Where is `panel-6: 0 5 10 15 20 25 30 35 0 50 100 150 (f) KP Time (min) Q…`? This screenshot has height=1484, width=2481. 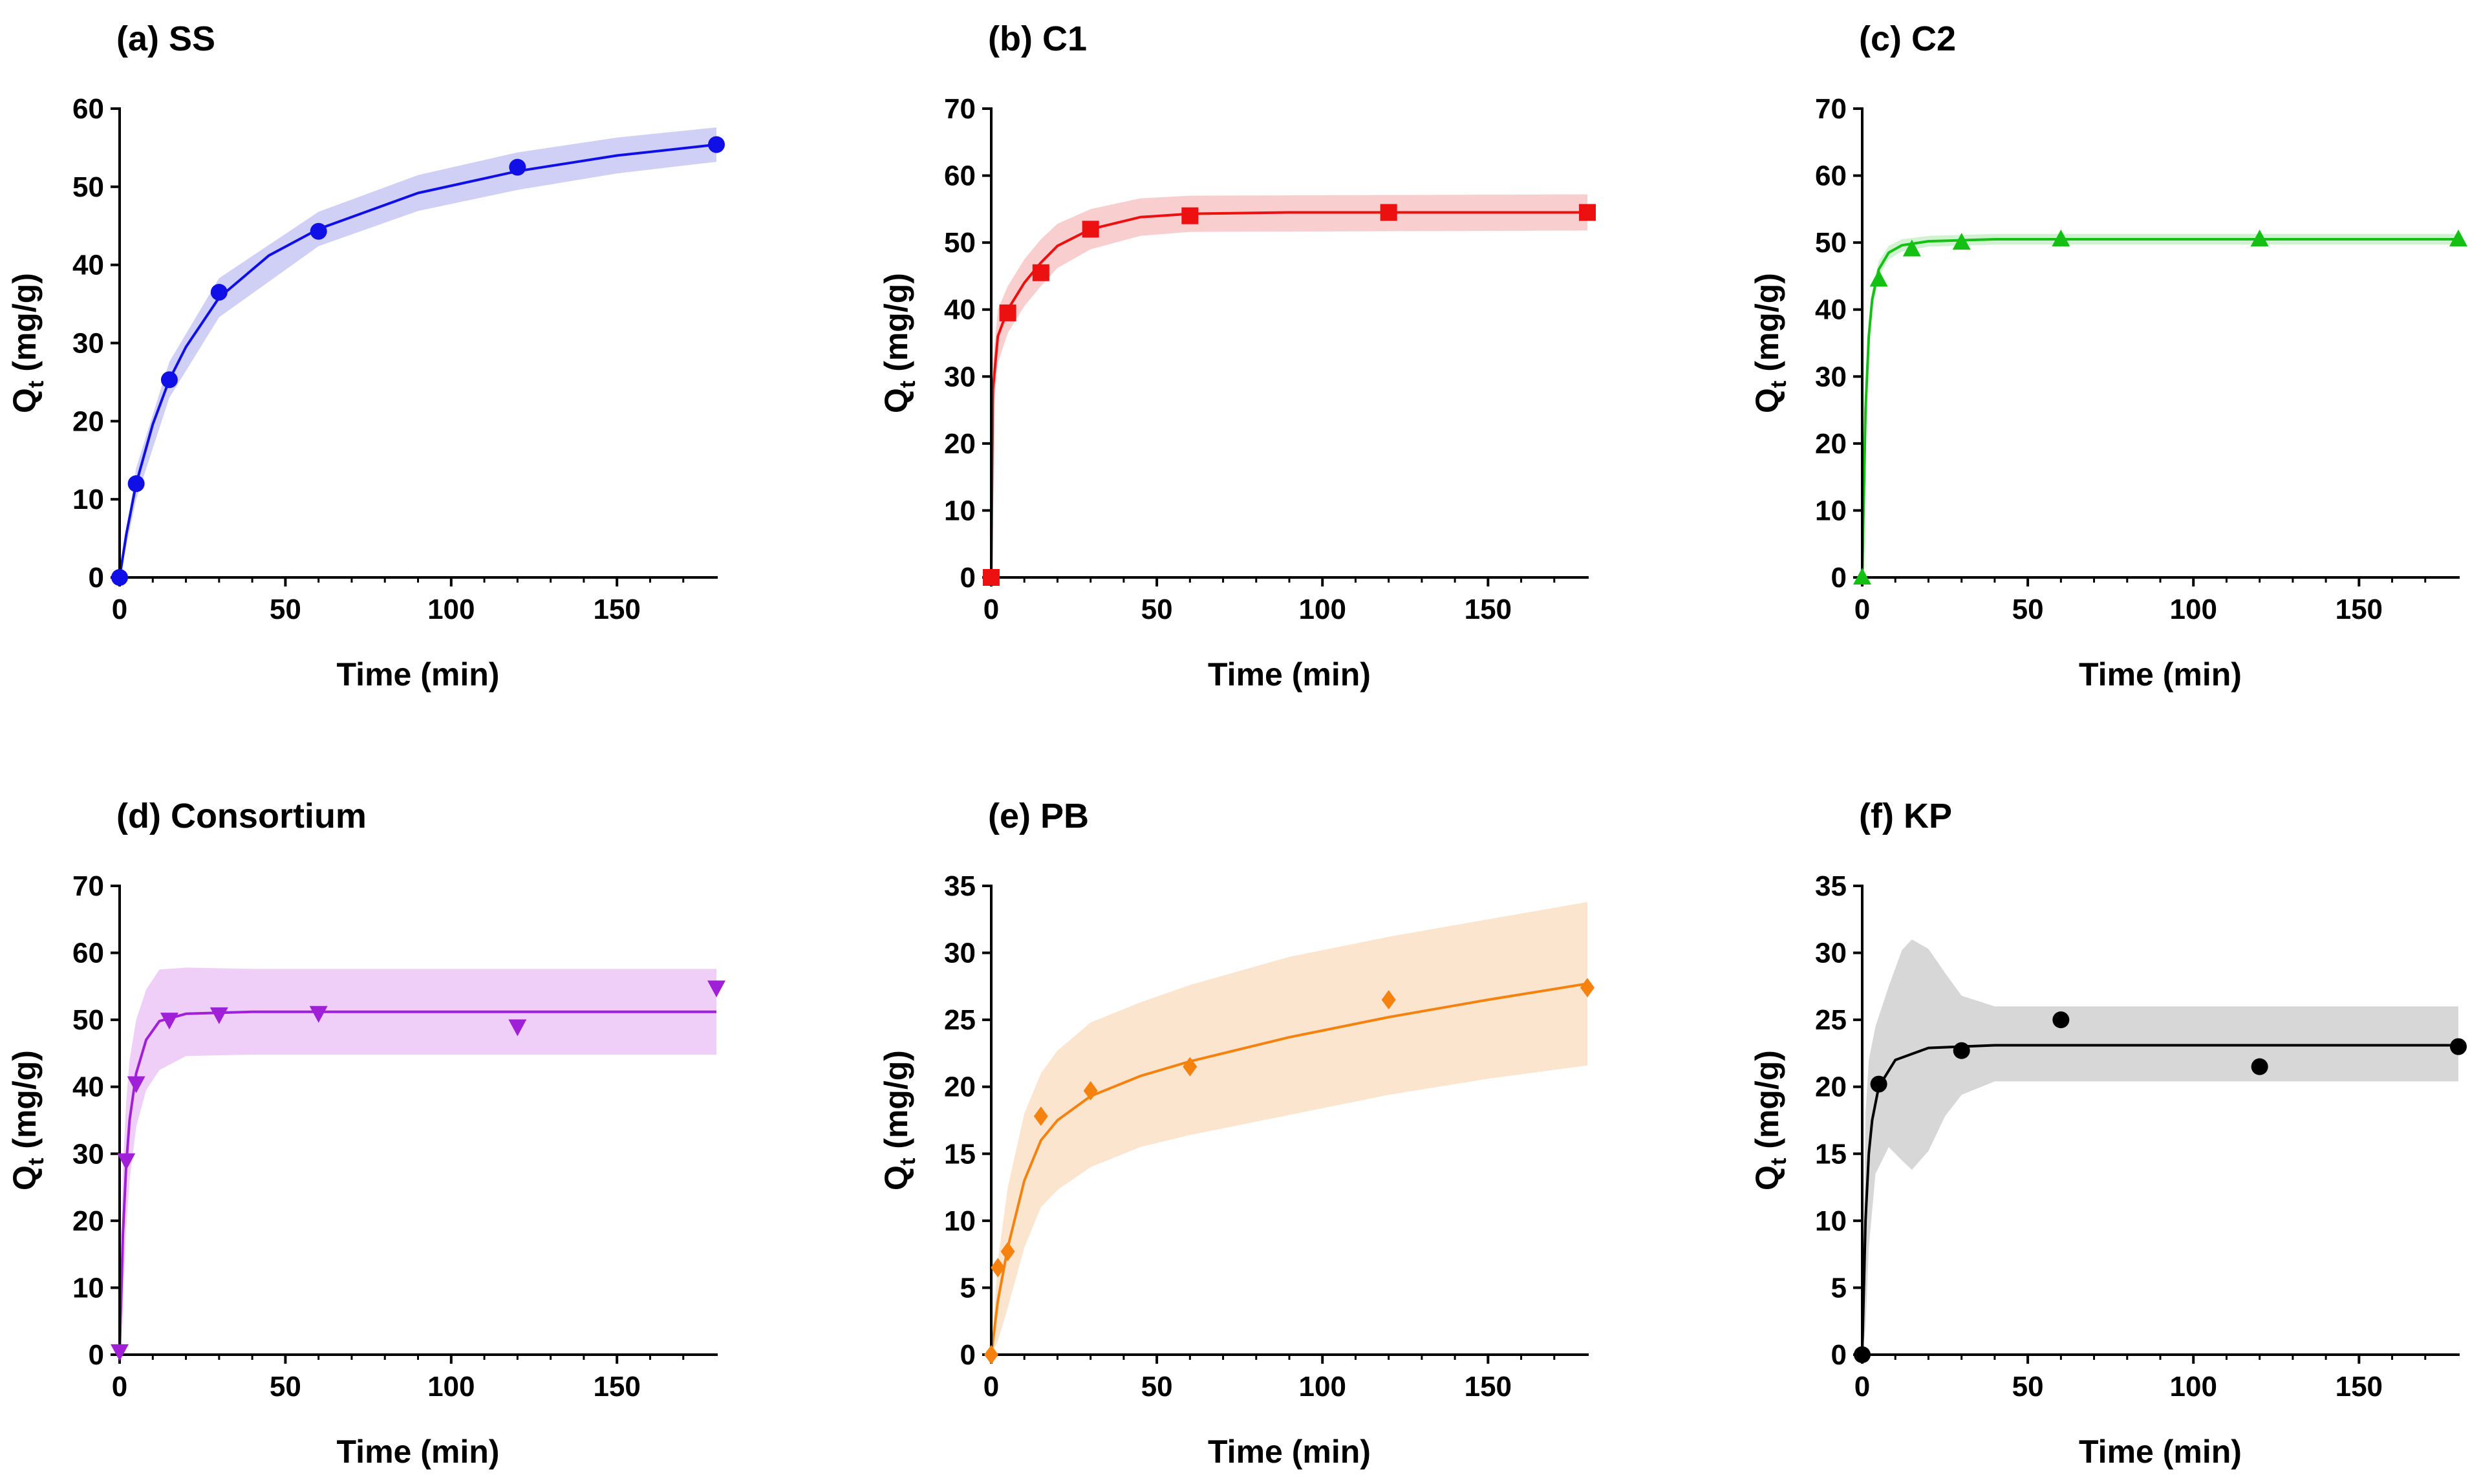 panel-6: 0 5 10 15 20 25 30 35 0 50 100 150 (f) KP Time (min) Q… is located at coordinates (2108, 1133).